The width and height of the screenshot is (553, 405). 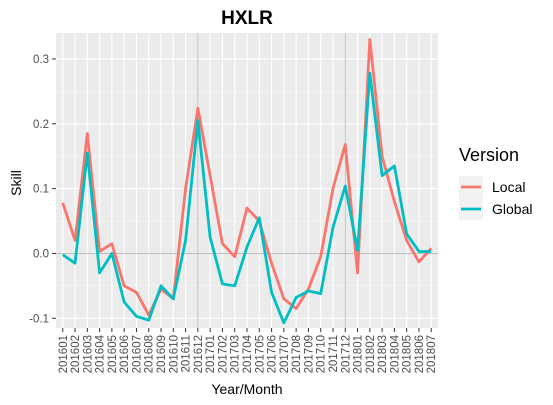 What do you see at coordinates (39, 319) in the screenshot?
I see `y-tick-label: -0.1` at bounding box center [39, 319].